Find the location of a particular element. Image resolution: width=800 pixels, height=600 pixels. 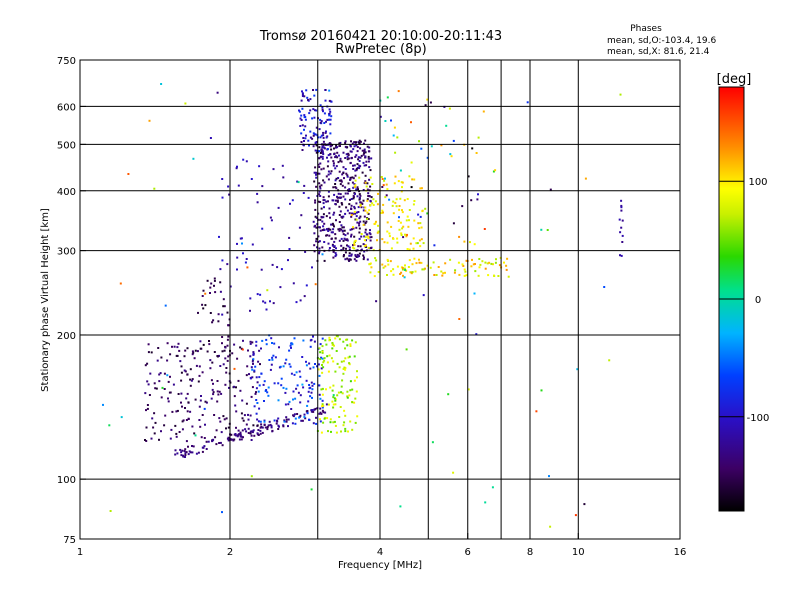

colorbar-tick-label: 100 is located at coordinates (757, 182).